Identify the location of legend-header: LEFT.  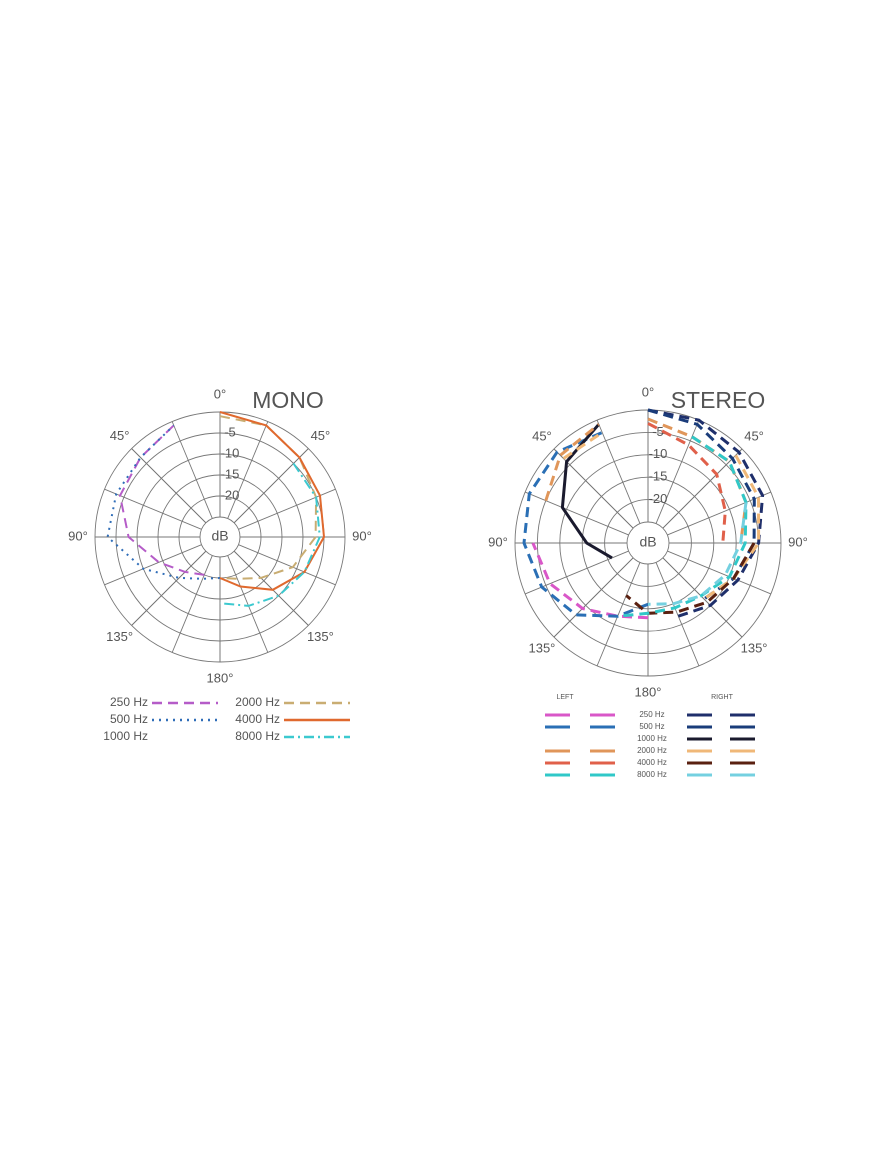
(565, 697).